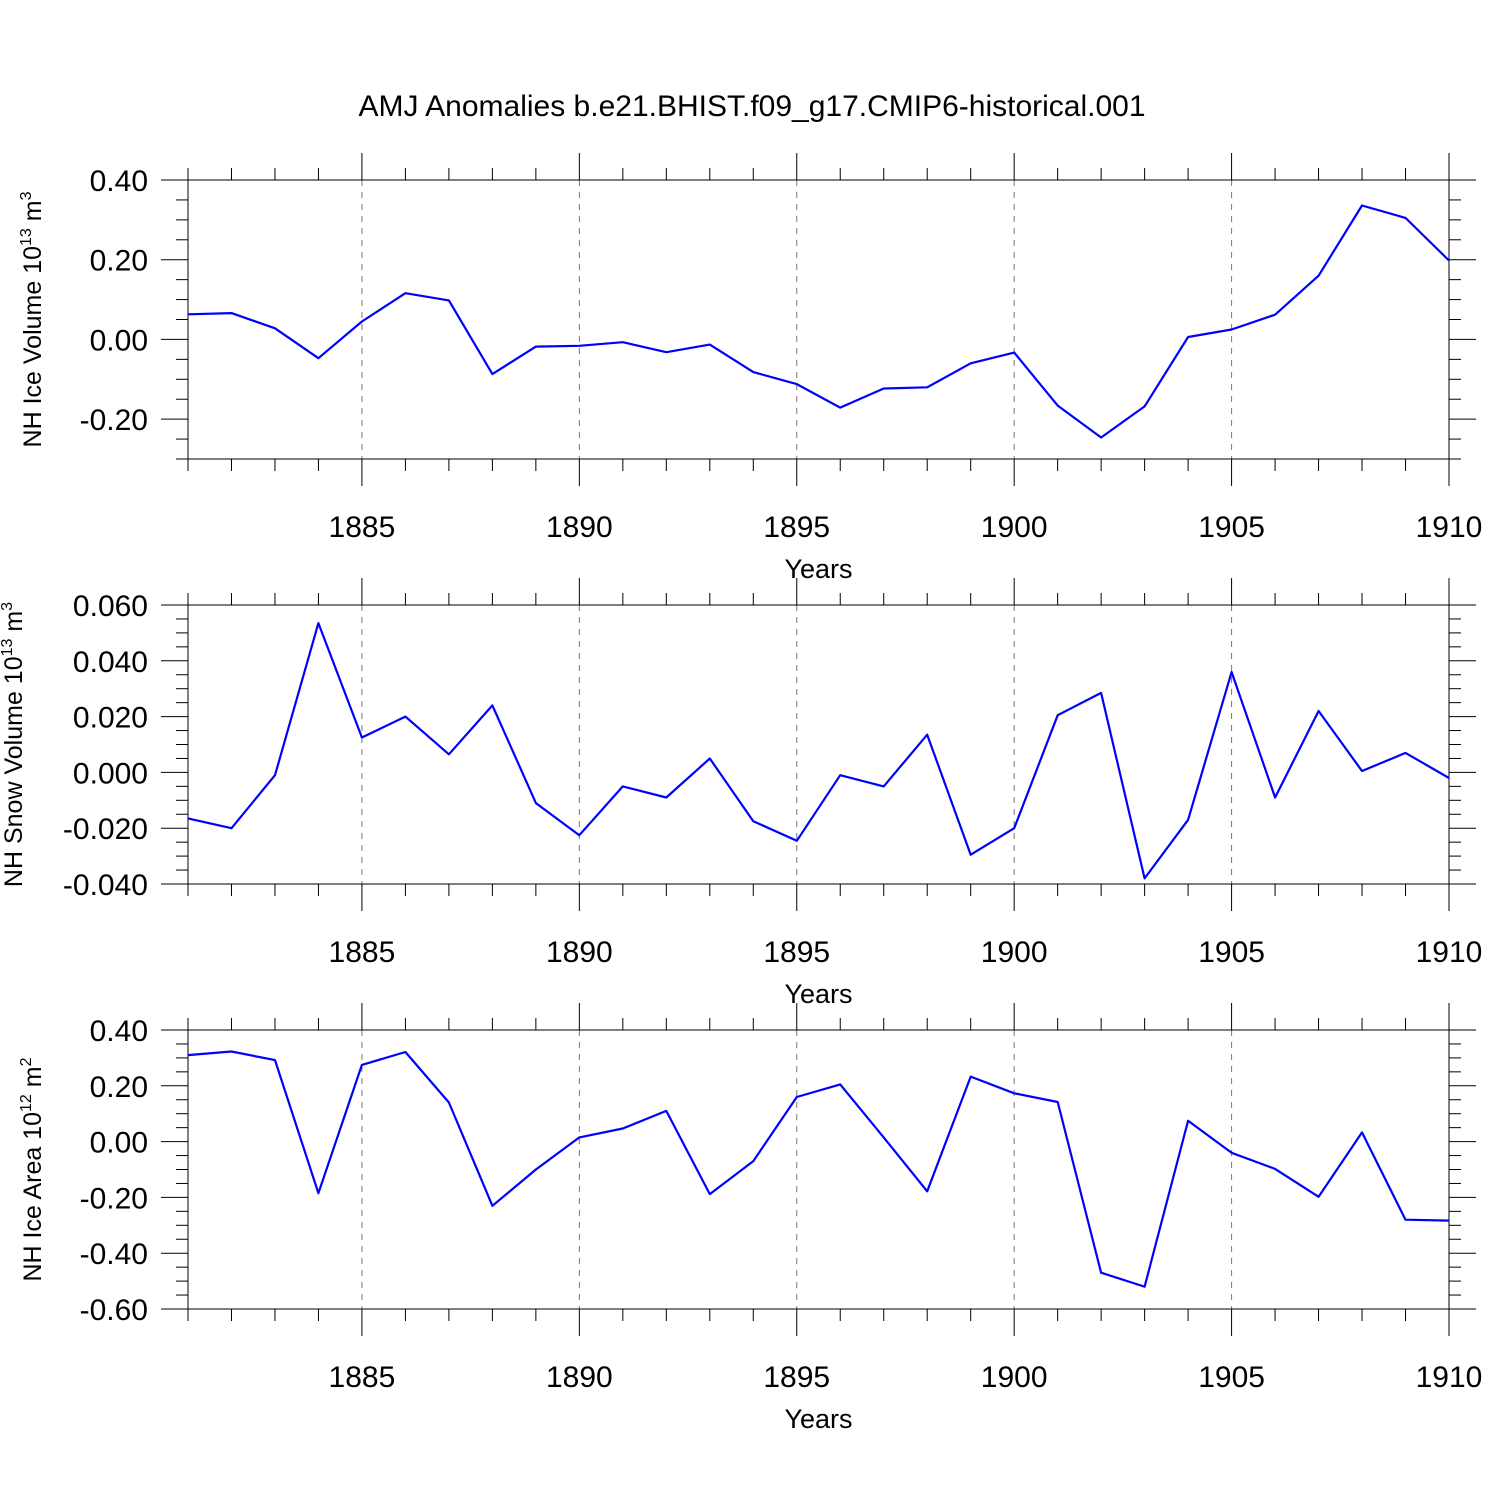 This screenshot has width=1500, height=1500. I want to click on y-axis-label: NH Snow Volume 1013 m3, so click(14, 744).